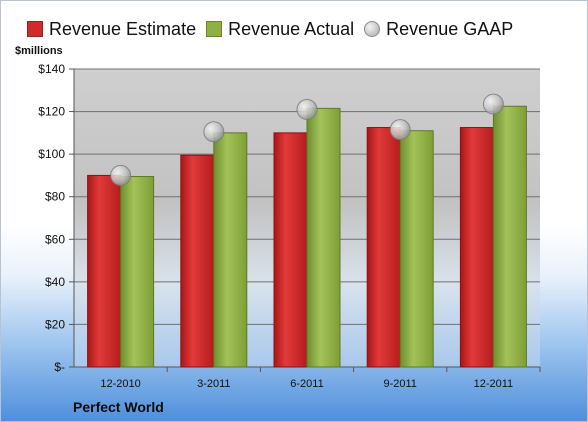  Describe the element at coordinates (51, 112) in the screenshot. I see `y-tick-label-120: $120` at that location.